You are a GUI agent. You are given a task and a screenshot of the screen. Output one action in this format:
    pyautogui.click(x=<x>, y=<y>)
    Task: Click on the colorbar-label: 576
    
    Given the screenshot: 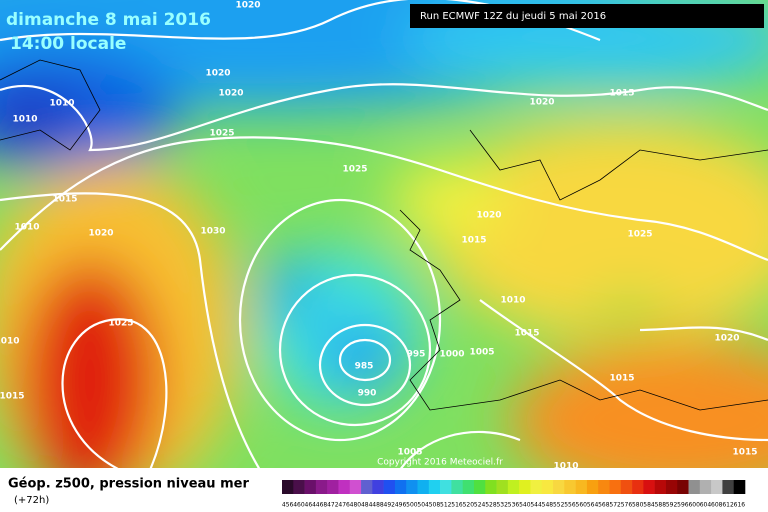 What is the action you would take?
    pyautogui.click(x=627, y=505)
    